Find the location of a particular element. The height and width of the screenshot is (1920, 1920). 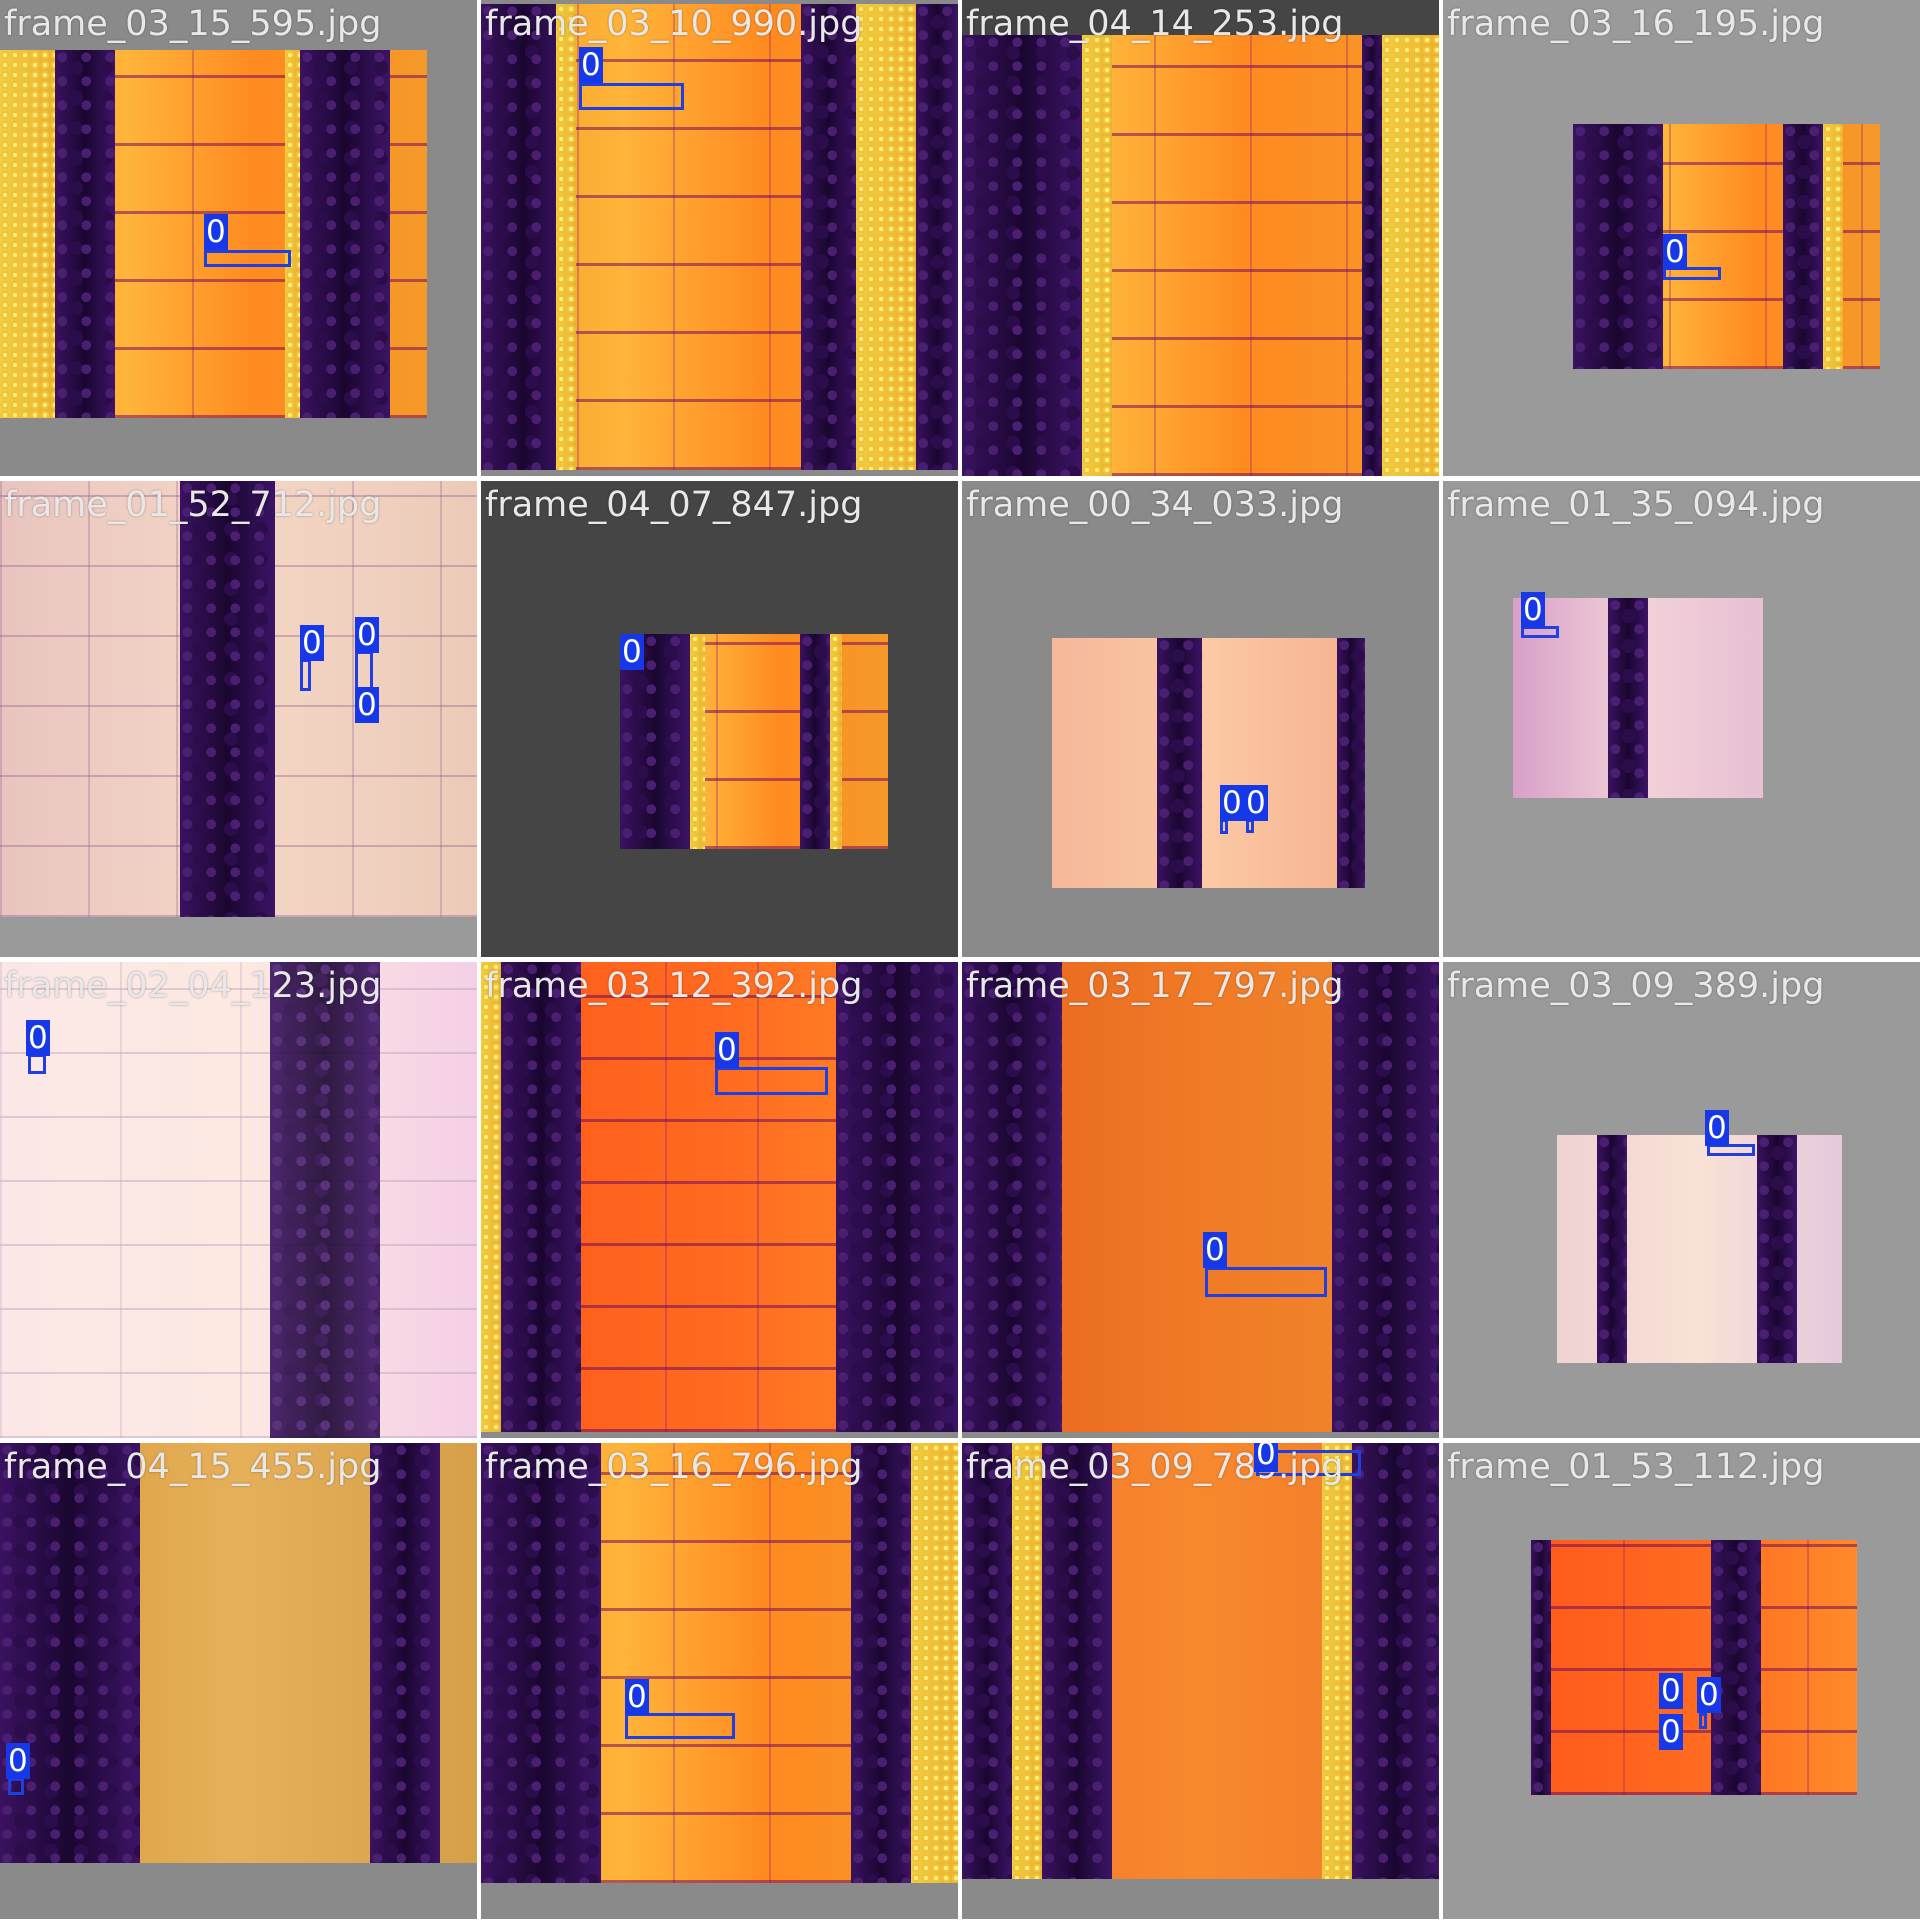

tile-frame-02-04-123: frame_02_04_123.jpg 0 is located at coordinates (238, 1200).